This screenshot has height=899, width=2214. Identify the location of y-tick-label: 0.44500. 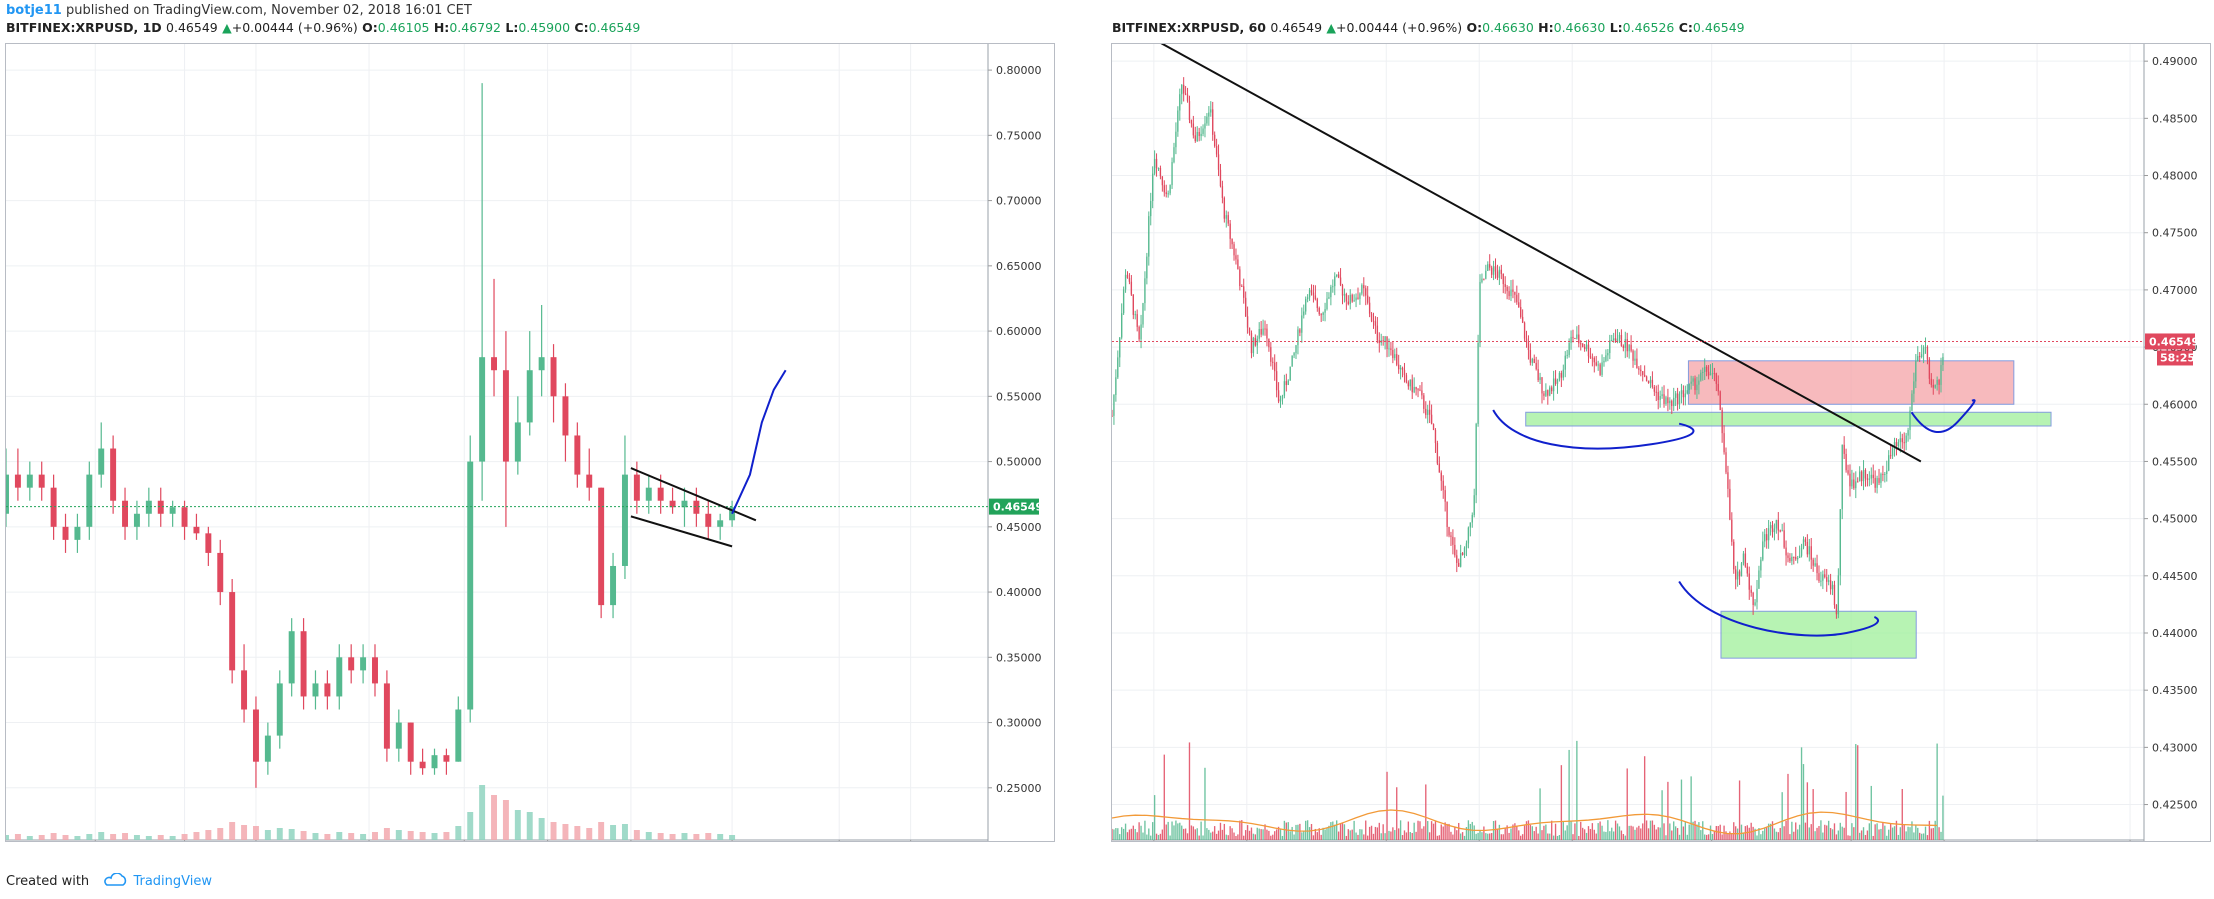
(2175, 576).